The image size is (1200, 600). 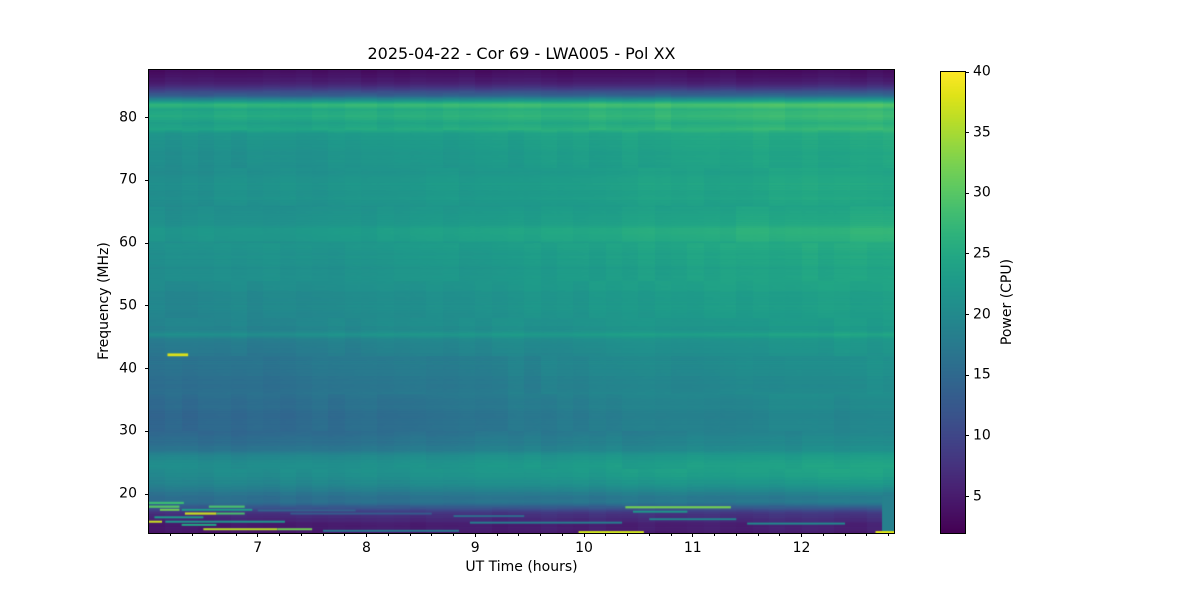 What do you see at coordinates (521, 53) in the screenshot?
I see `plot-title: 2025-04-22 - Cor 69 - LWA005 - Pol XX` at bounding box center [521, 53].